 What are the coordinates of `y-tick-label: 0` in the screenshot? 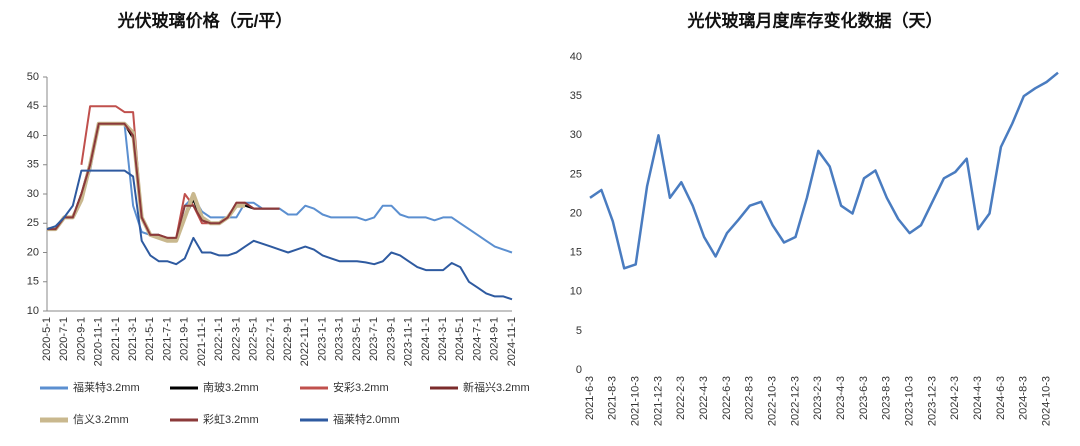 It's located at (579, 370).